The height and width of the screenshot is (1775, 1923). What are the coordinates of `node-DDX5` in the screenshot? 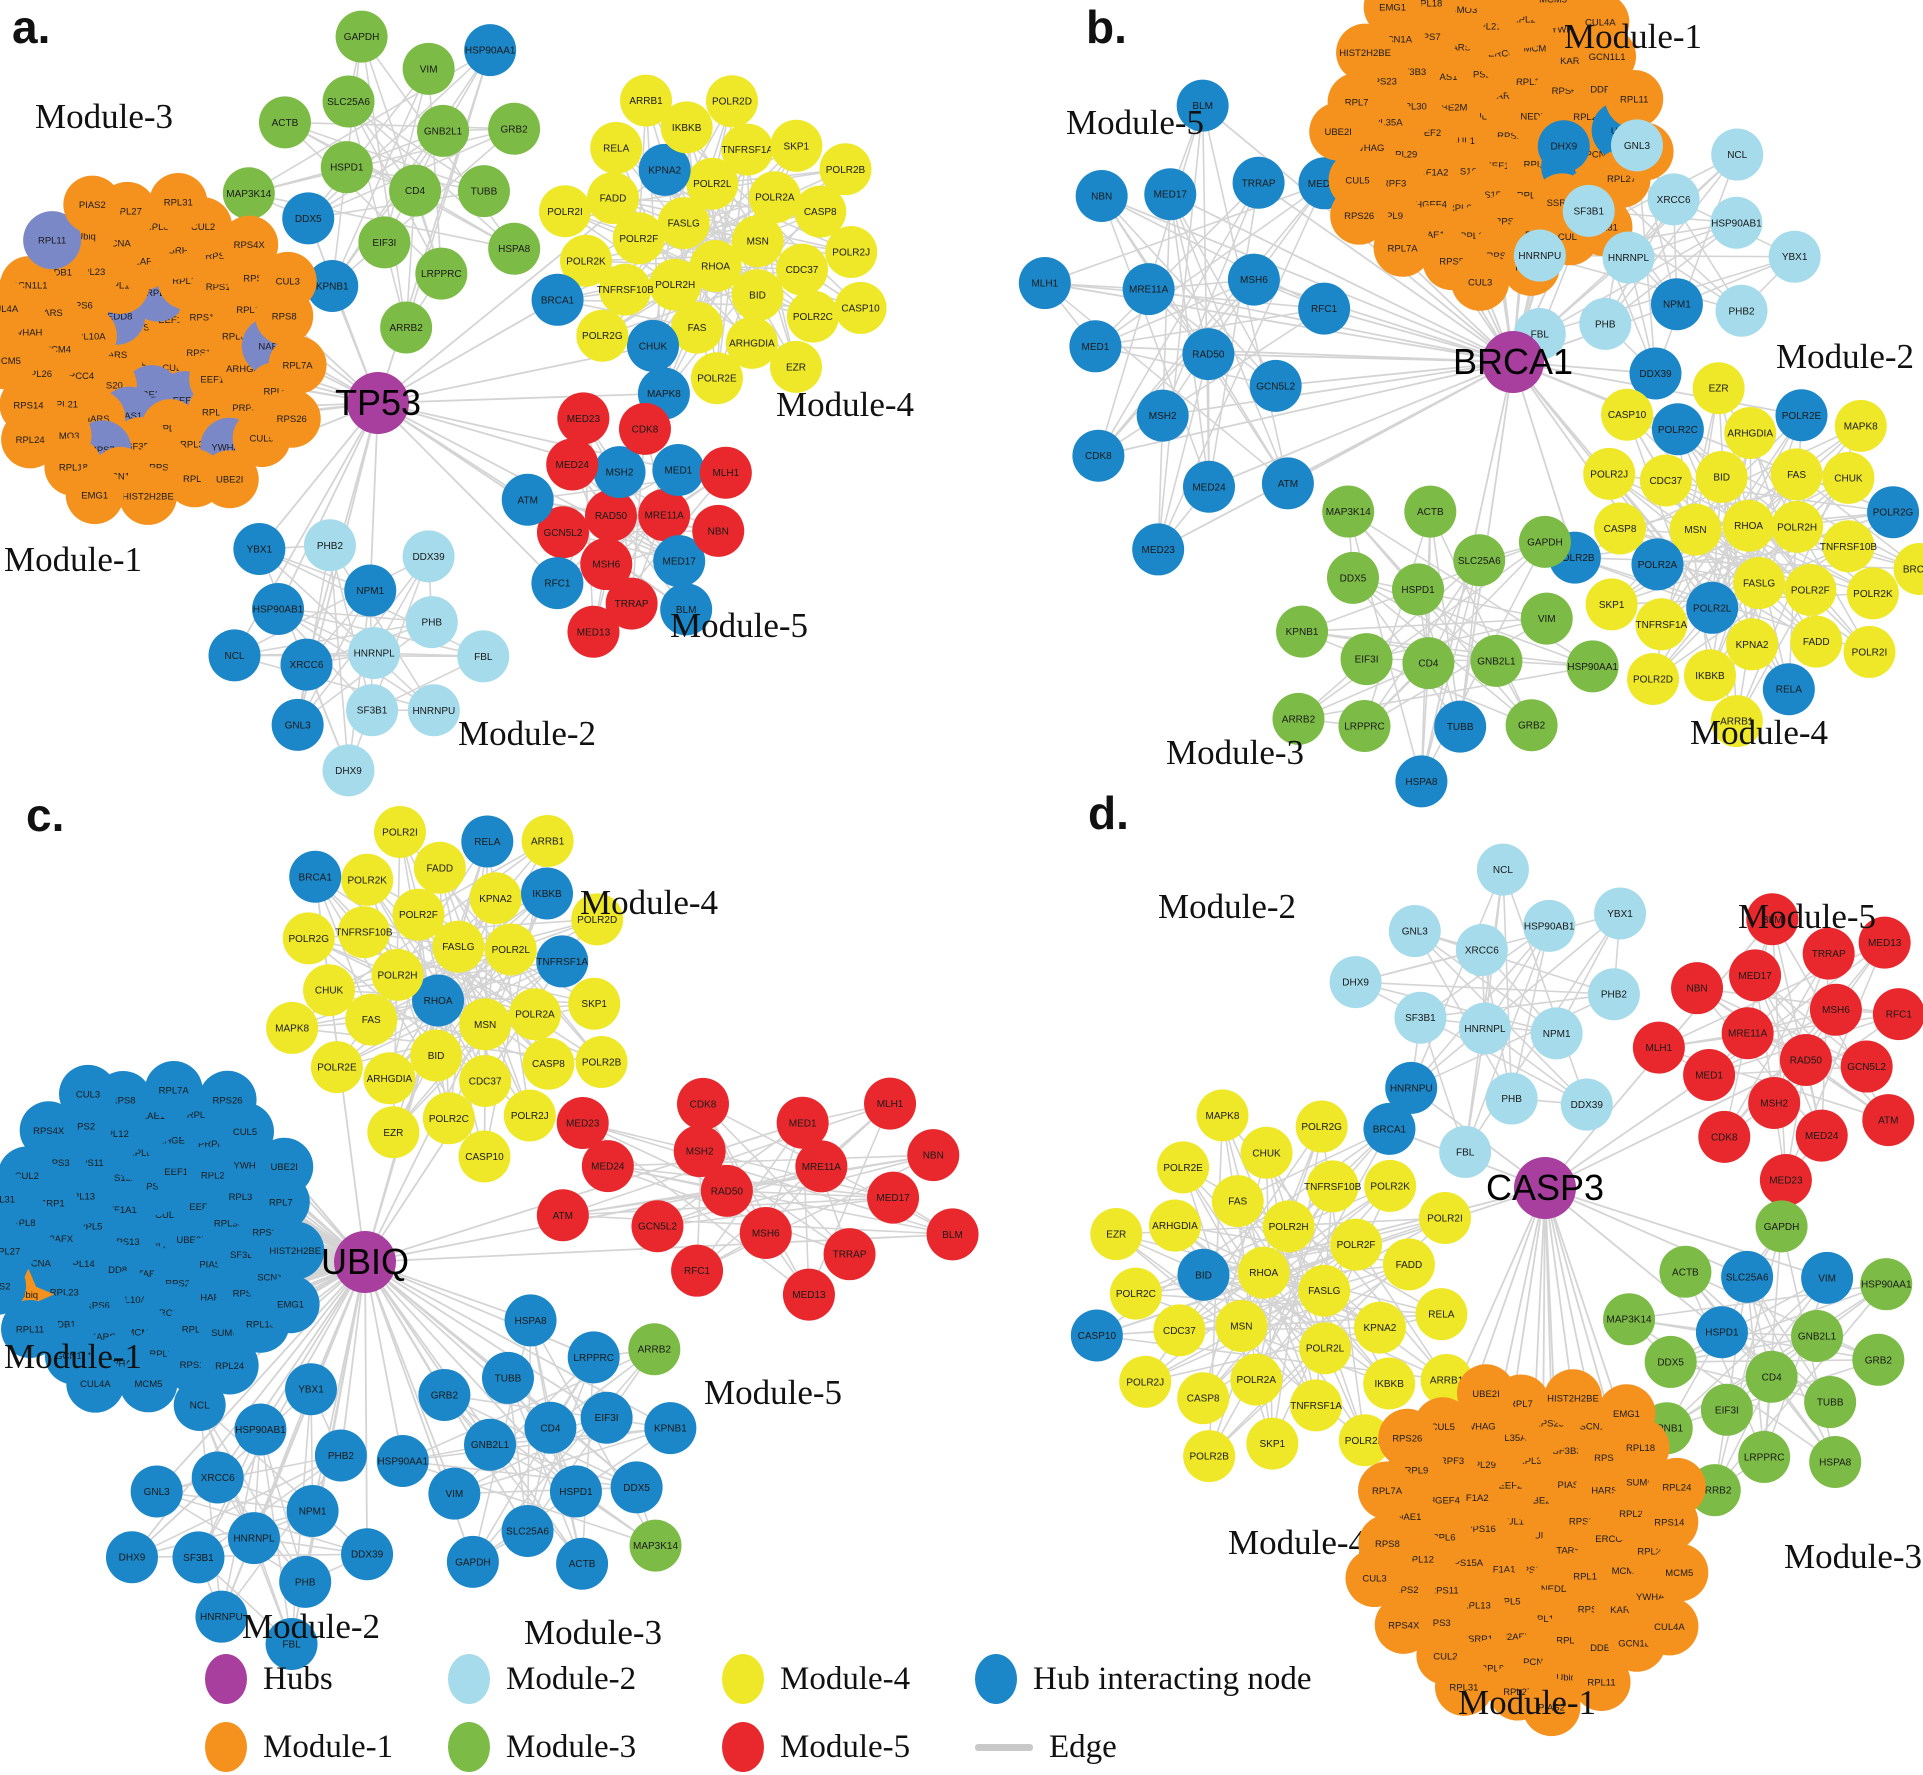 It's located at (1670, 1361).